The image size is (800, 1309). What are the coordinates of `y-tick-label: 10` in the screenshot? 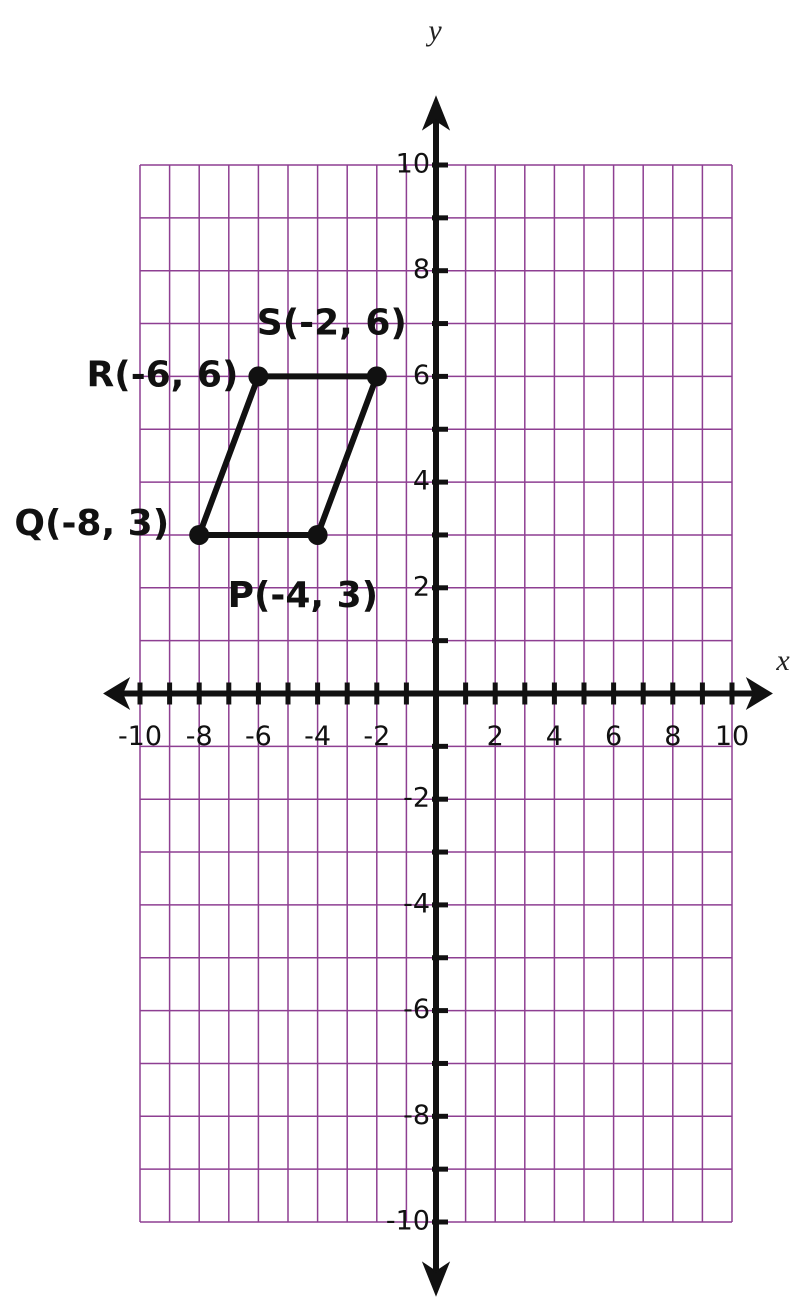 It's located at (413, 164).